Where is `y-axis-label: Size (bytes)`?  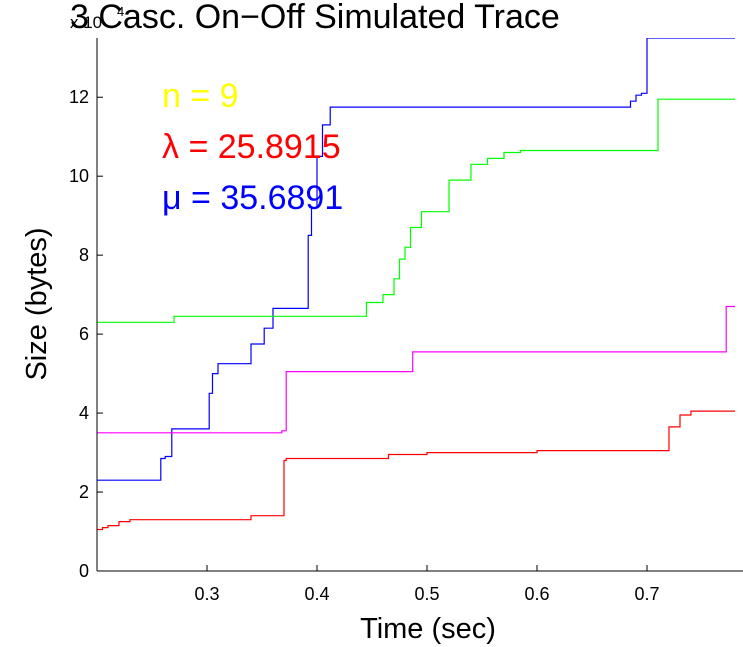
y-axis-label: Size (bytes) is located at coordinates (37, 303).